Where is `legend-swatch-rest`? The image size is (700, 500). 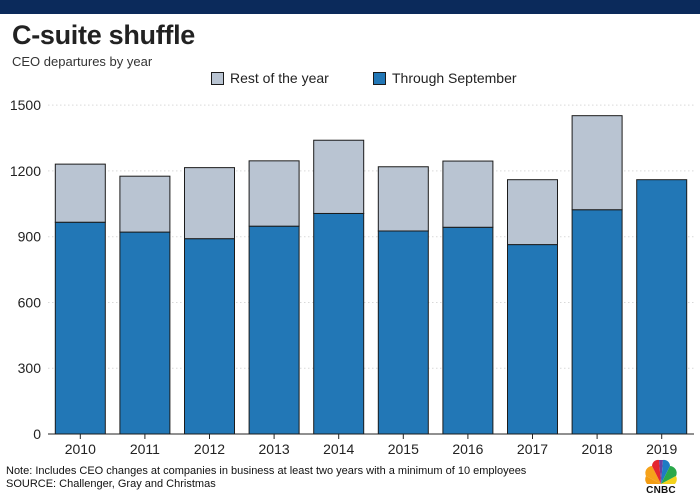 legend-swatch-rest is located at coordinates (217, 78).